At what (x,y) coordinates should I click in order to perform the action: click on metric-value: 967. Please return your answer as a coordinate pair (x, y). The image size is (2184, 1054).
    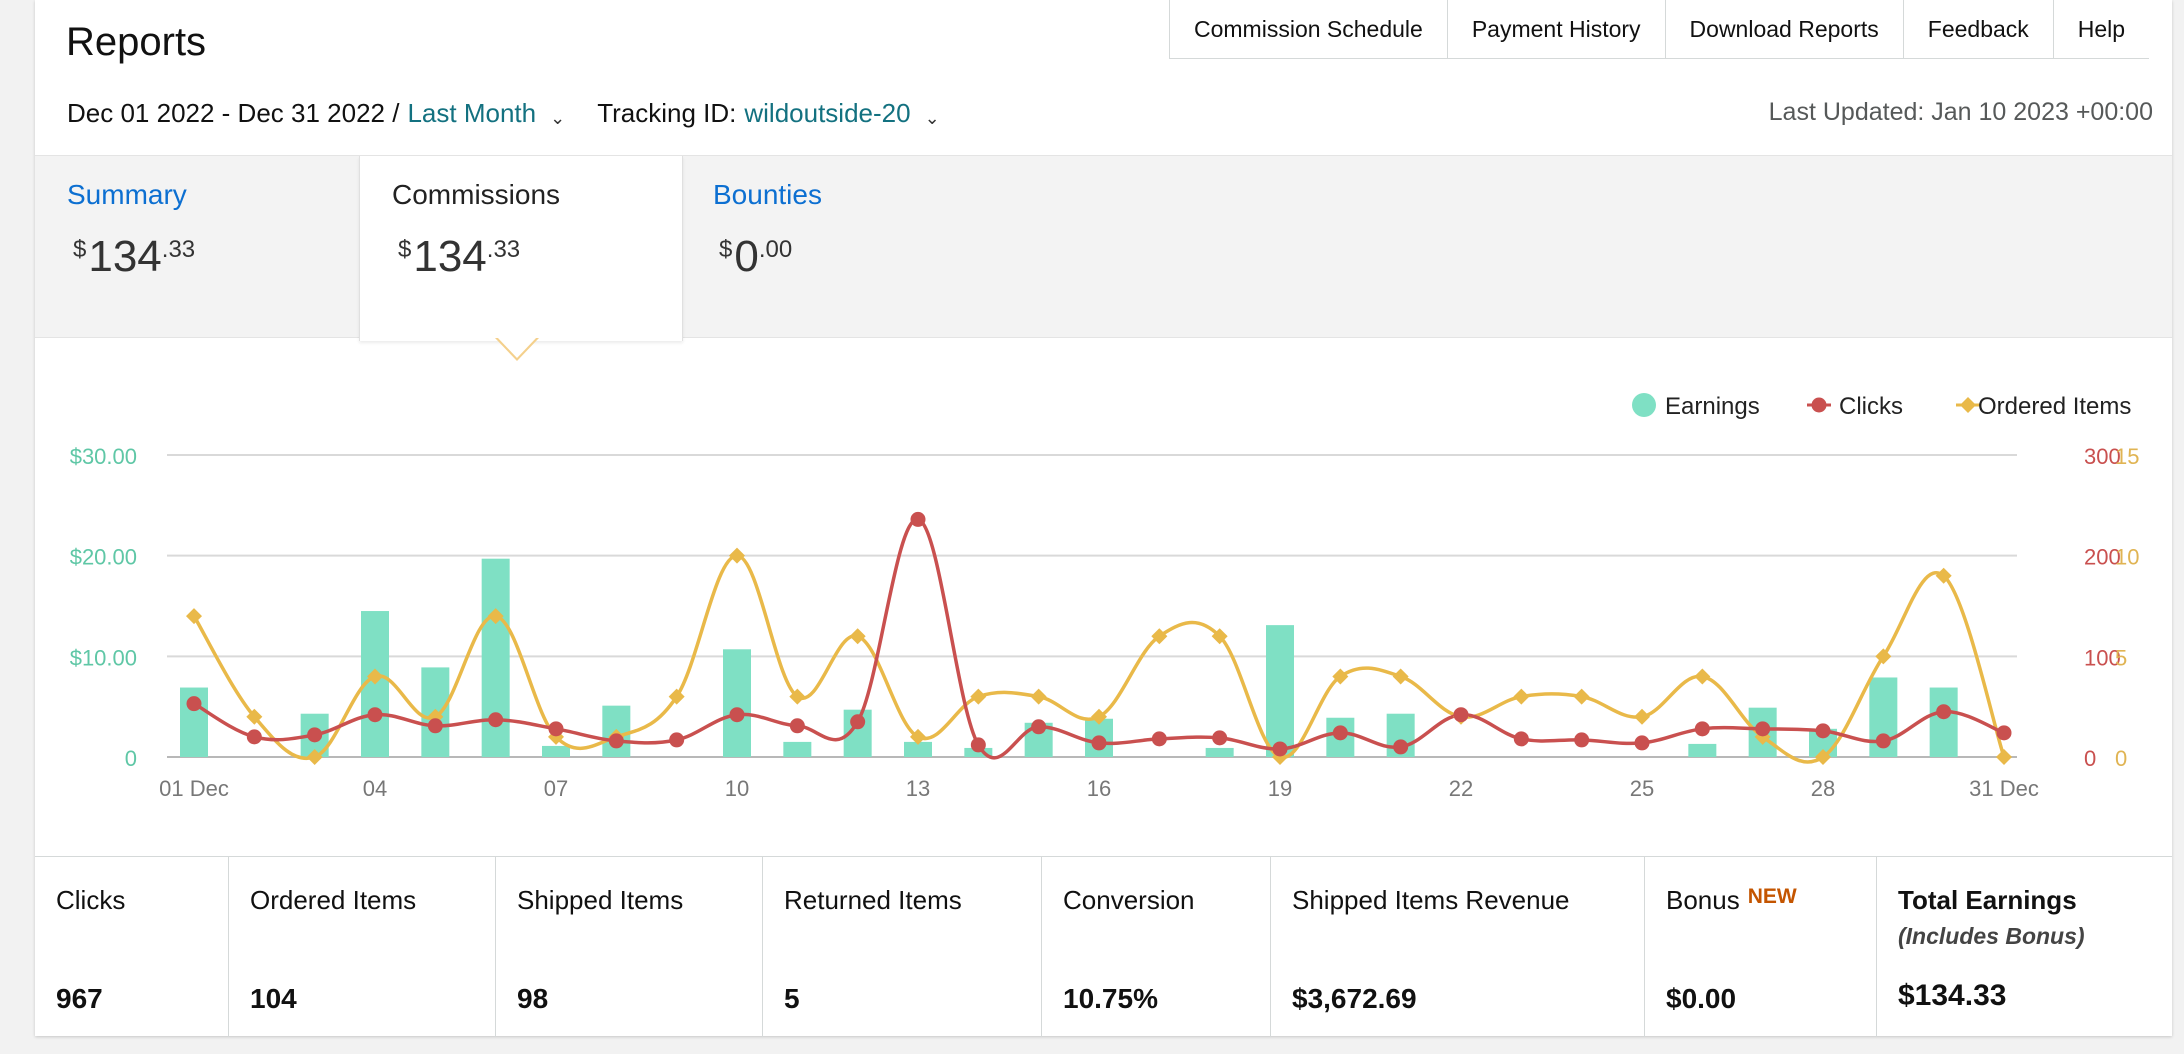
    Looking at the image, I should click on (79, 998).